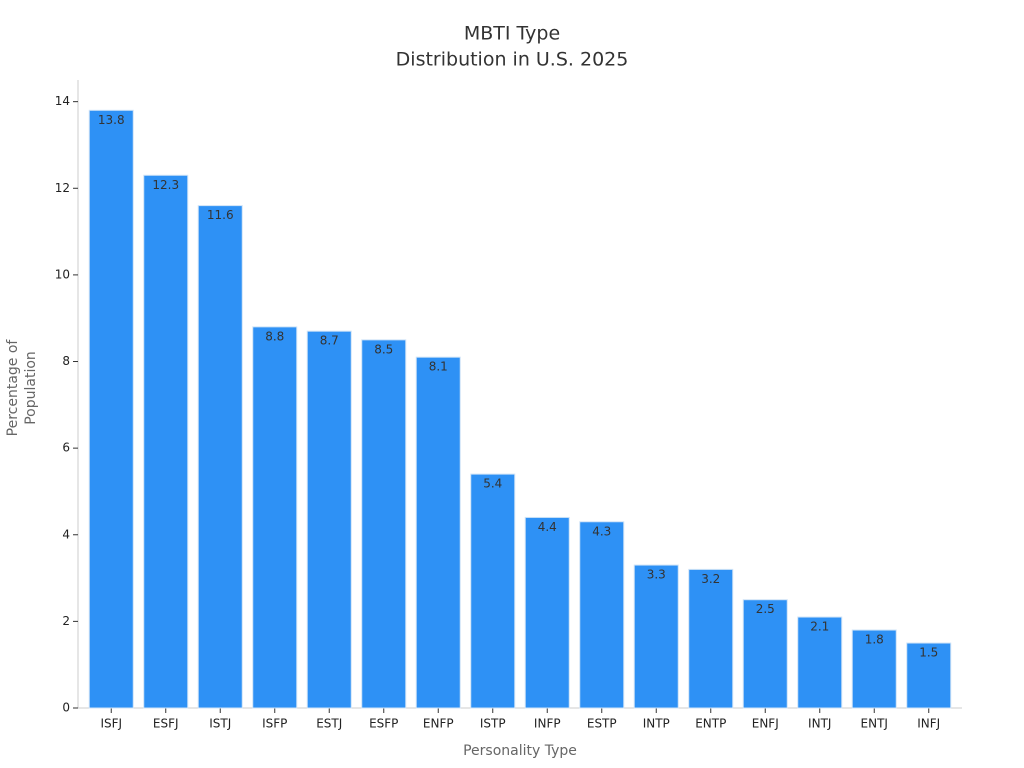 The width and height of the screenshot is (1024, 768). What do you see at coordinates (166, 724) in the screenshot?
I see `x-tick-label: ESFJ` at bounding box center [166, 724].